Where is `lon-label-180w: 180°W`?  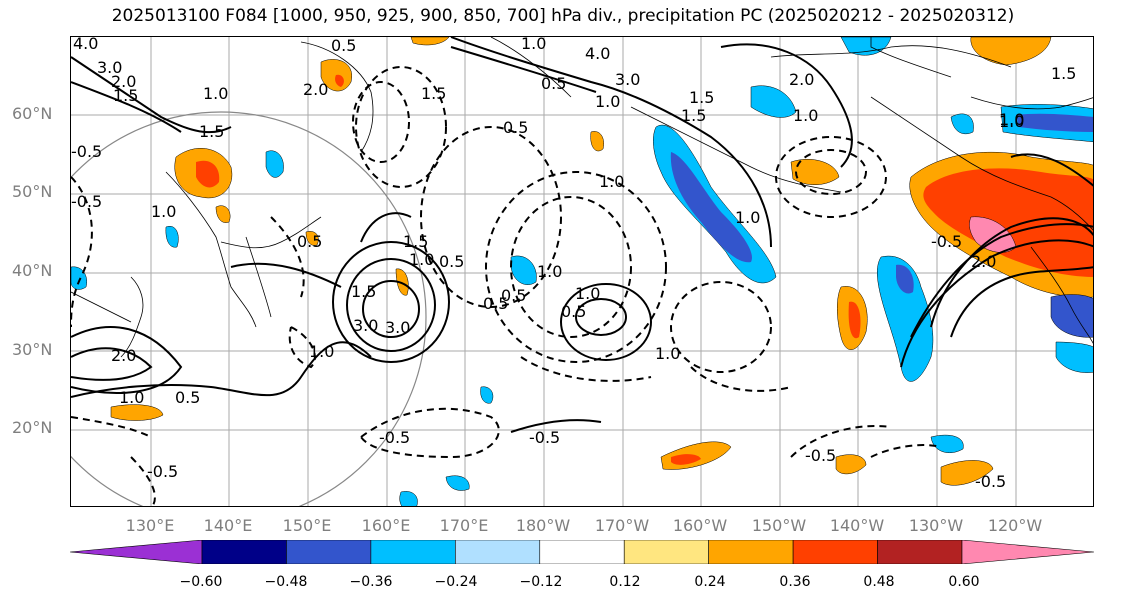
lon-label-180w: 180°W is located at coordinates (543, 525).